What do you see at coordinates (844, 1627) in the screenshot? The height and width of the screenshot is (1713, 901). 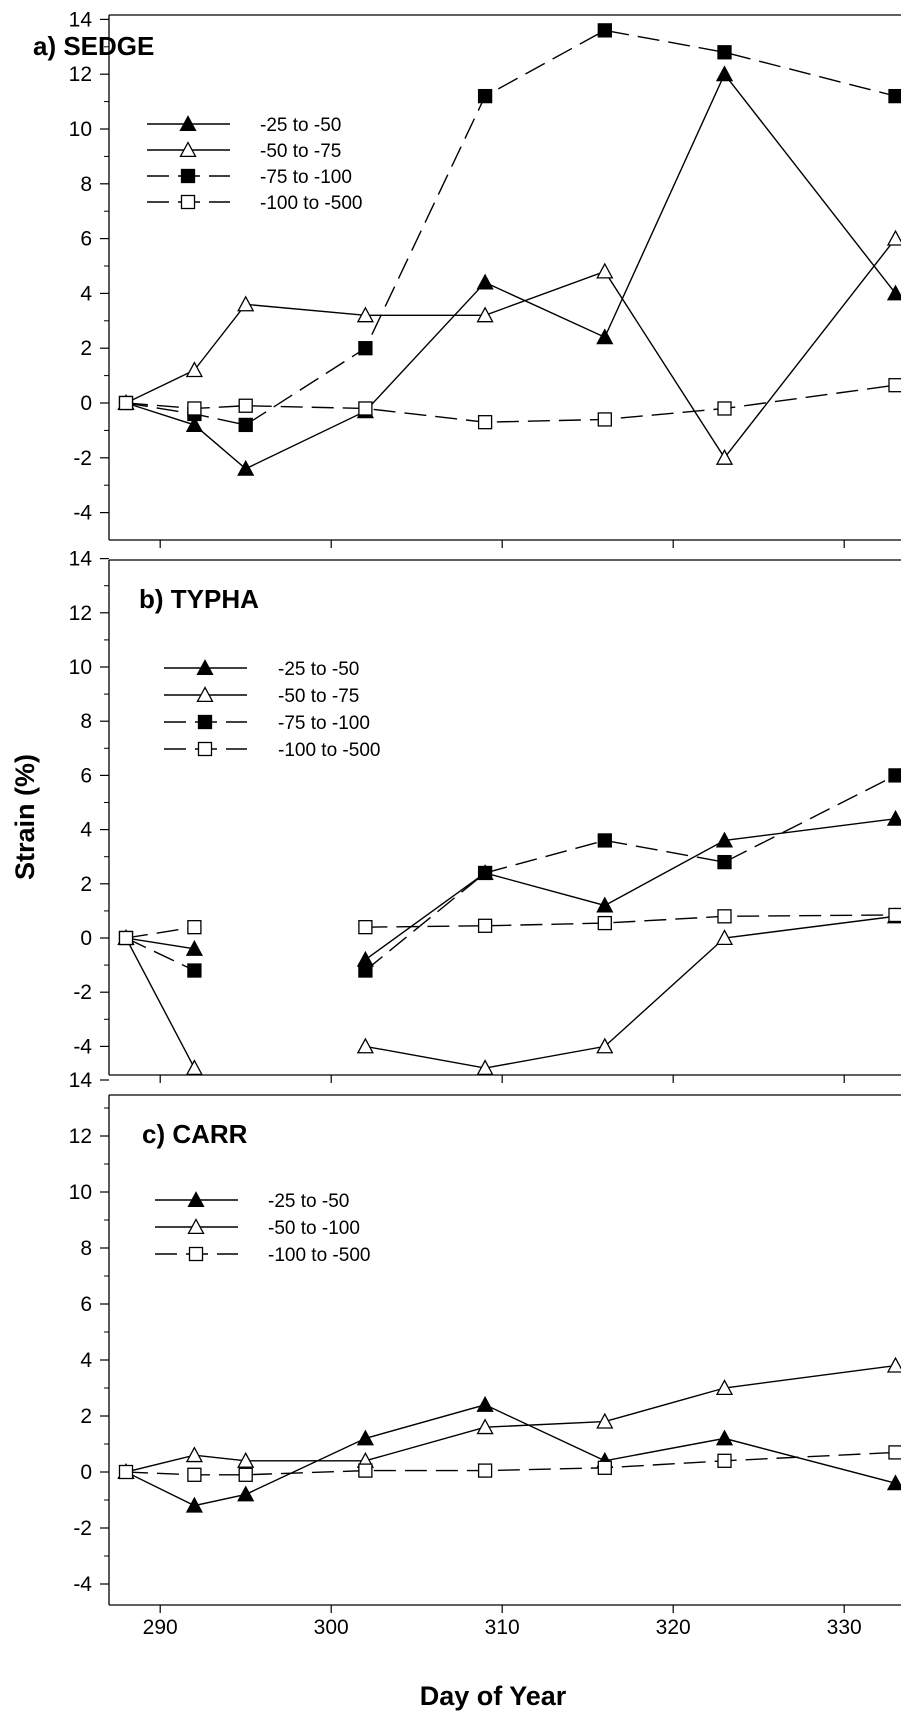 I see `x-tick-label: 330` at bounding box center [844, 1627].